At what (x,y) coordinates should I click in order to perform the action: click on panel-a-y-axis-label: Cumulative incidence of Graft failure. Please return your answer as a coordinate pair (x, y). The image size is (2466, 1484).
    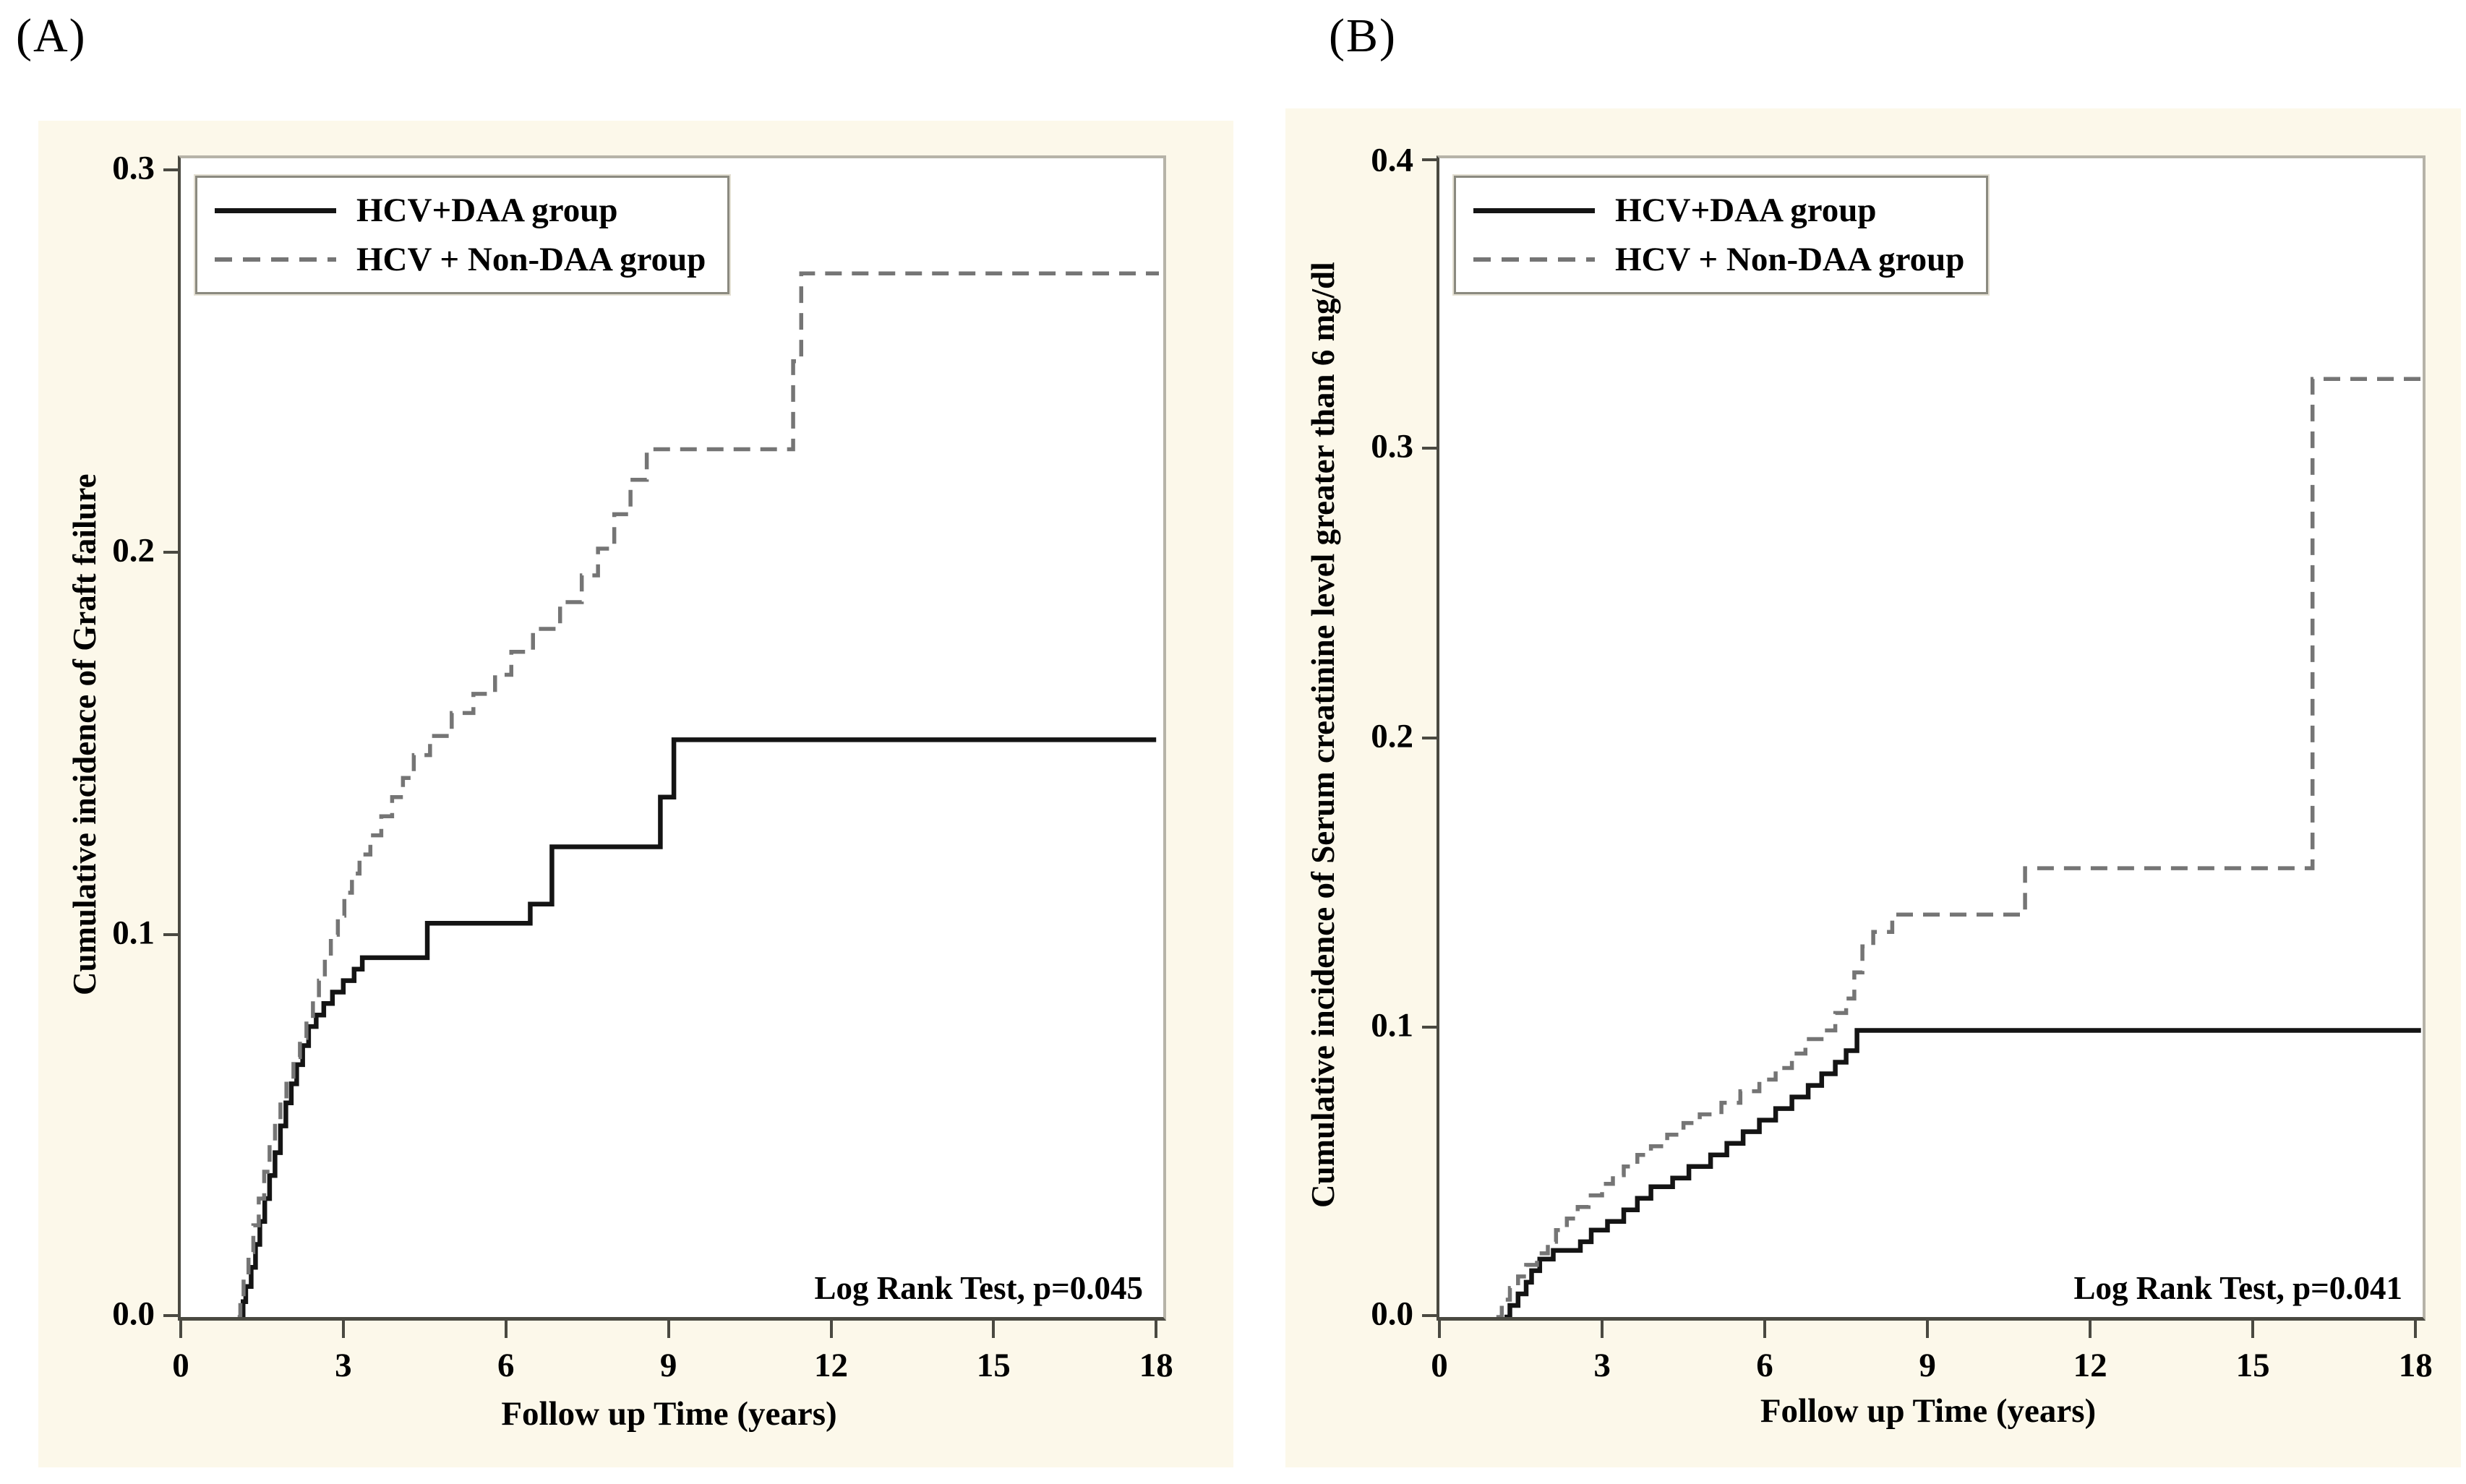
    Looking at the image, I should click on (85, 734).